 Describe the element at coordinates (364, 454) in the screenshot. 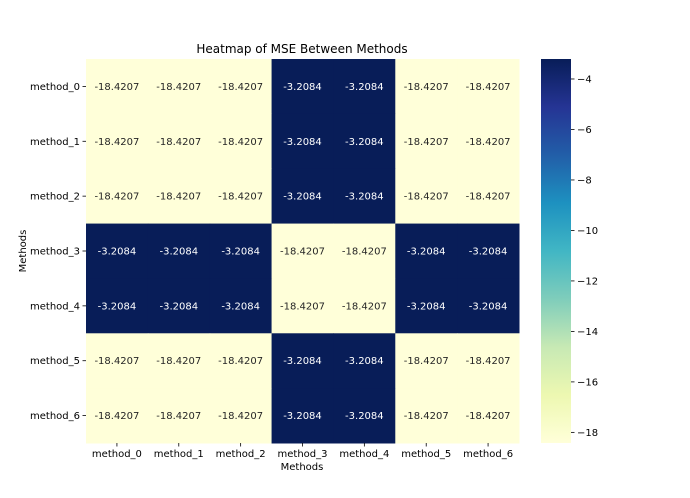

I see `x-tick-label: method_4` at that location.